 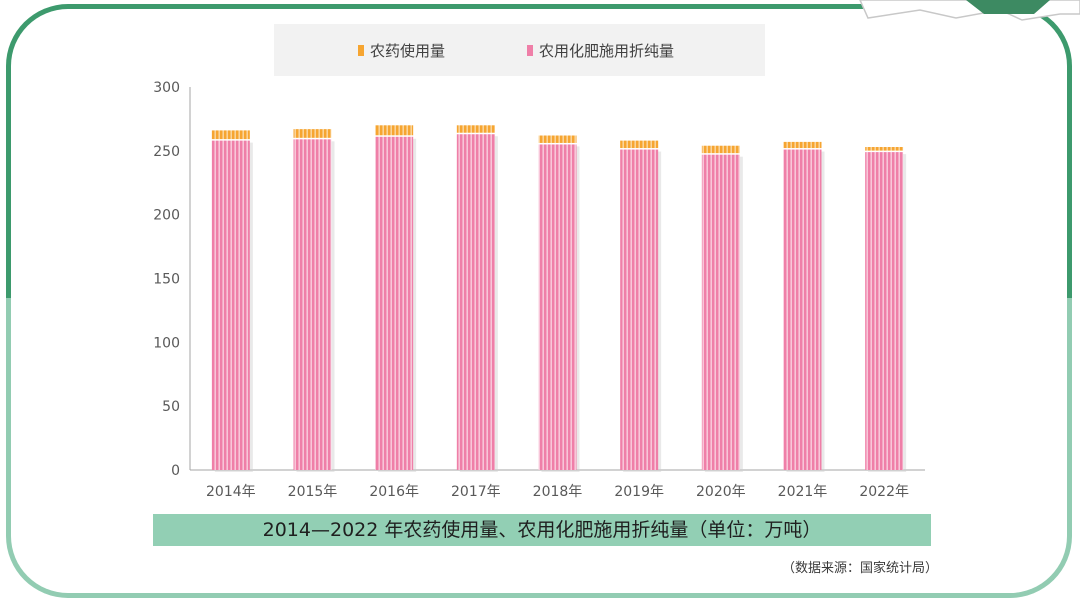 I want to click on y-tick-label: 300, so click(x=166, y=88).